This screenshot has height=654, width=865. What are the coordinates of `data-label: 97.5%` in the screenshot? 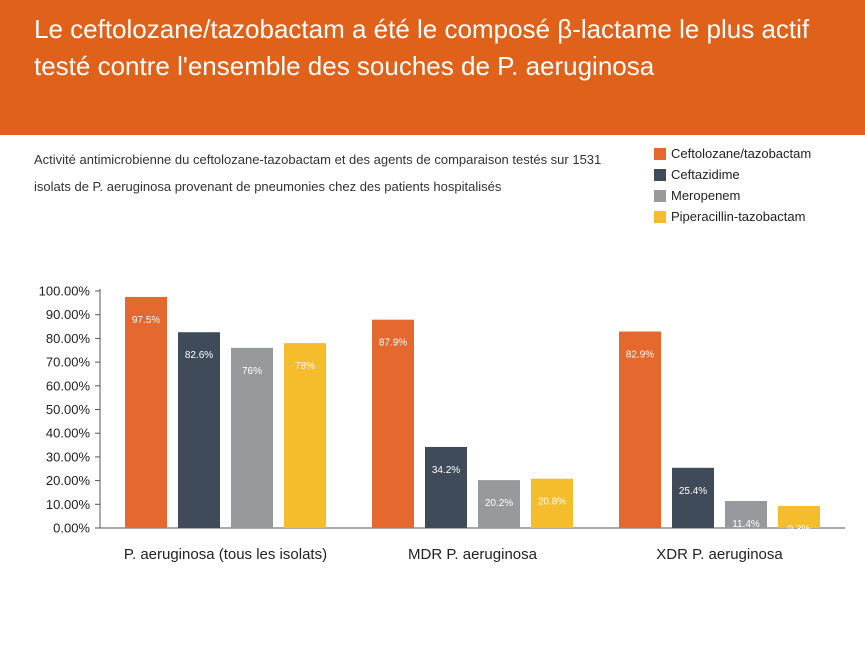 It's located at (146, 320).